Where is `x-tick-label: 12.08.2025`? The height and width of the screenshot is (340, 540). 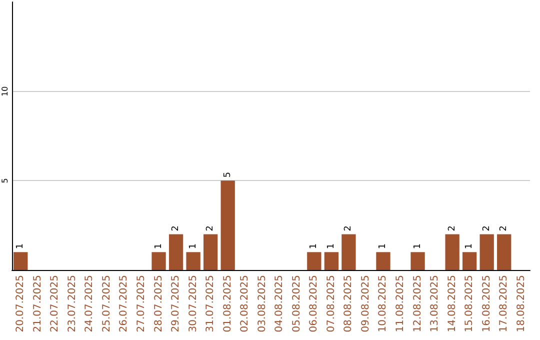
x-tick-label: 12.08.2025 is located at coordinates (418, 303).